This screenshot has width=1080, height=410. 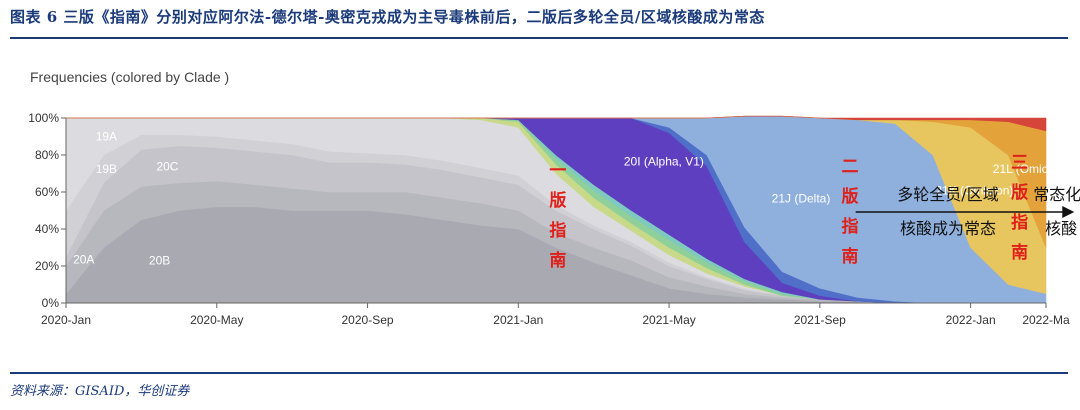 I want to click on guide-3-text: 南, so click(x=1019, y=252).